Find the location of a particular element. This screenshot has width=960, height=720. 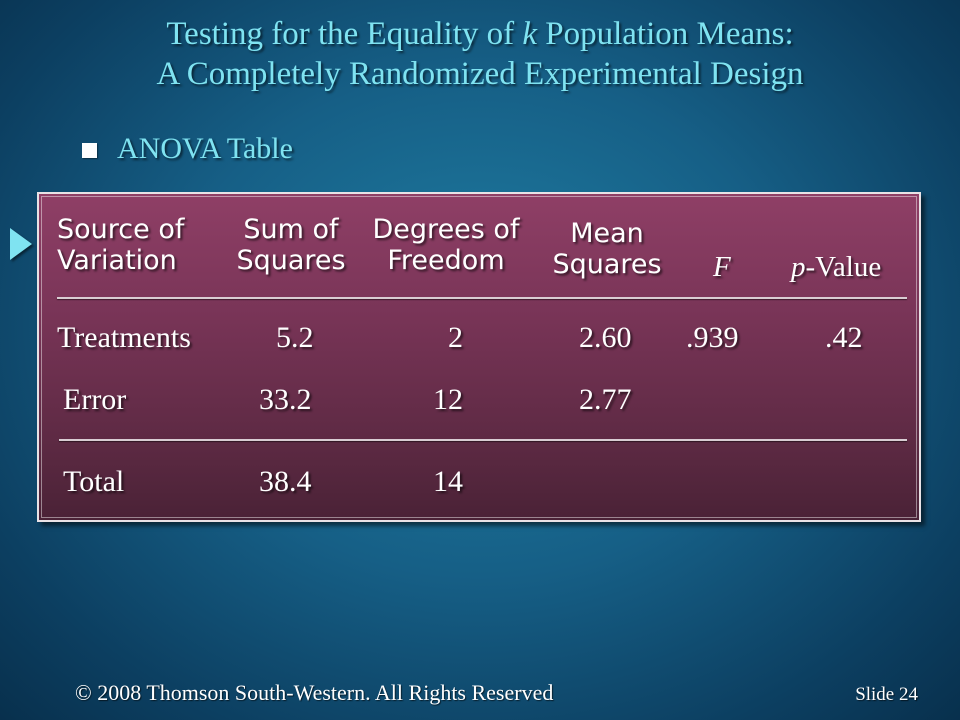

row-error-source: Error is located at coordinates (95, 399).